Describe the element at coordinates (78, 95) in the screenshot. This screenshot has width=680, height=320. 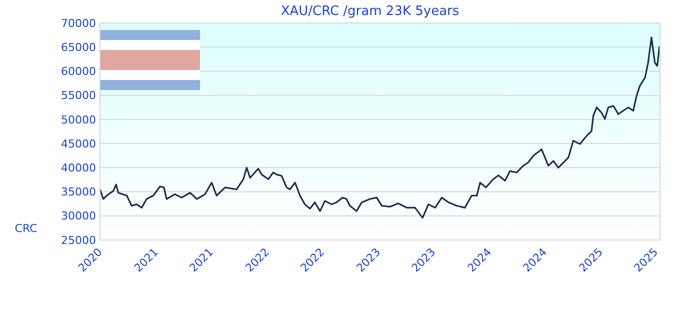
I see `y-tick-label: 55000` at that location.